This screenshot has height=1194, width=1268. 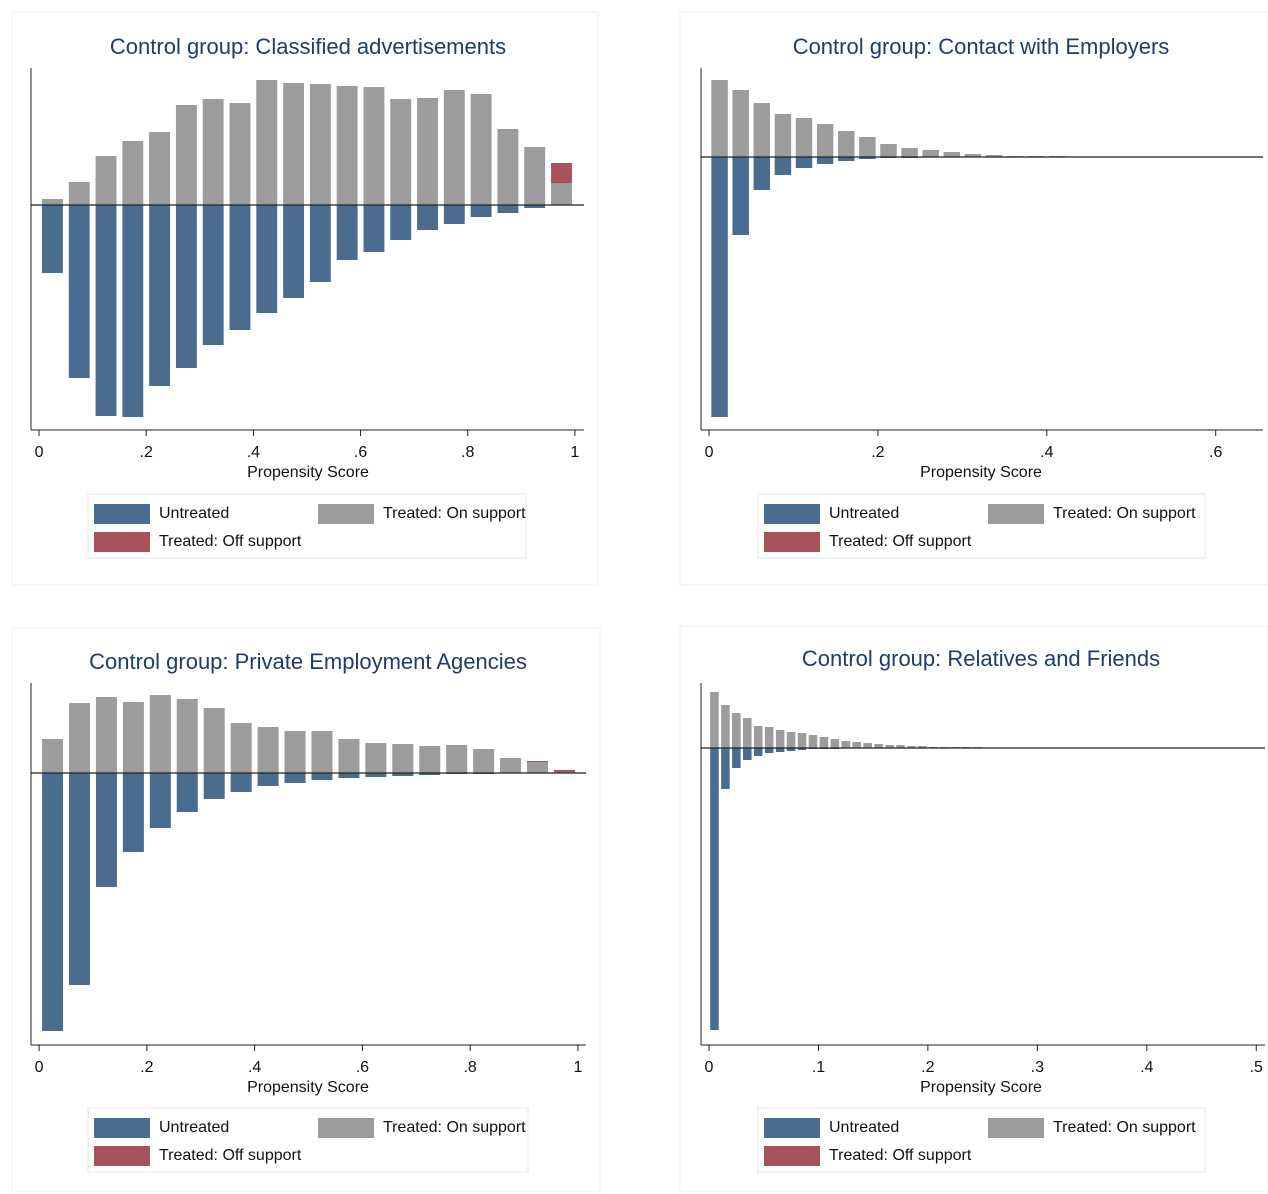 I want to click on chart-title: Control group: Relatives and Friends, so click(x=981, y=658).